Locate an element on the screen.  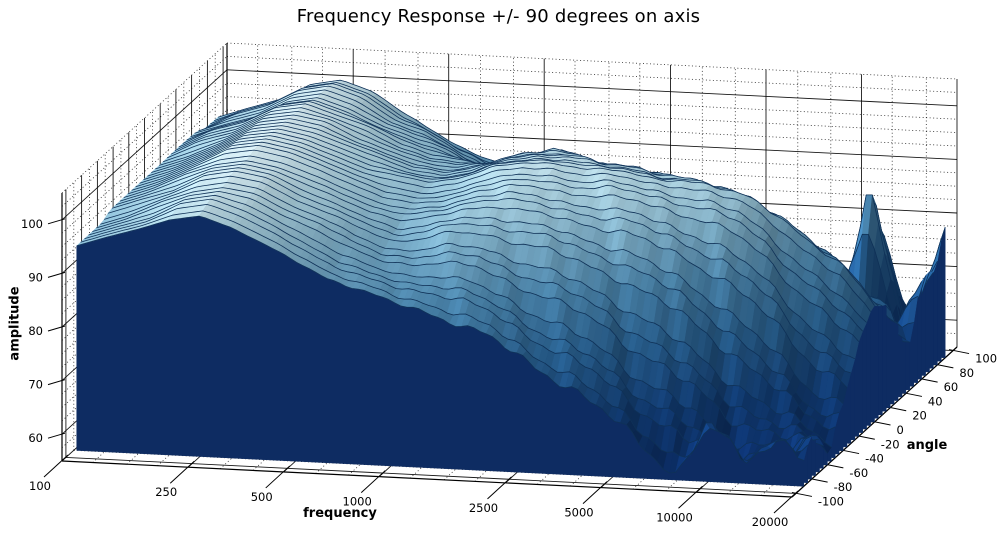
x-tick-label: 500 is located at coordinates (262, 497).